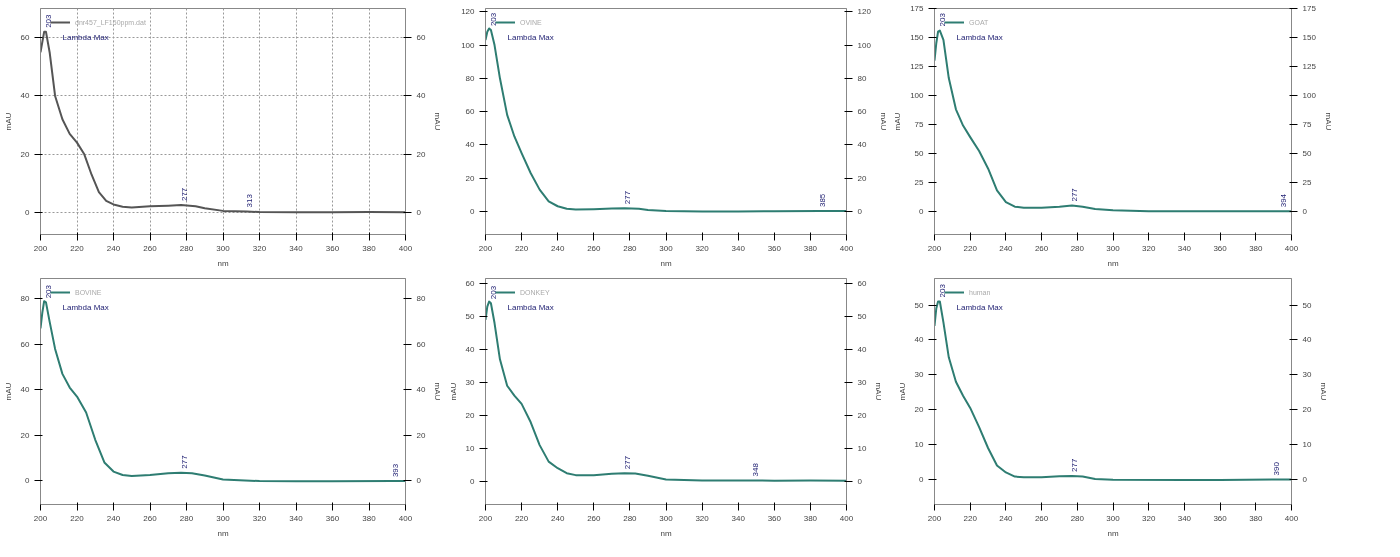  Describe the element at coordinates (919, 375) in the screenshot. I see `y-tick-label: 30` at that location.